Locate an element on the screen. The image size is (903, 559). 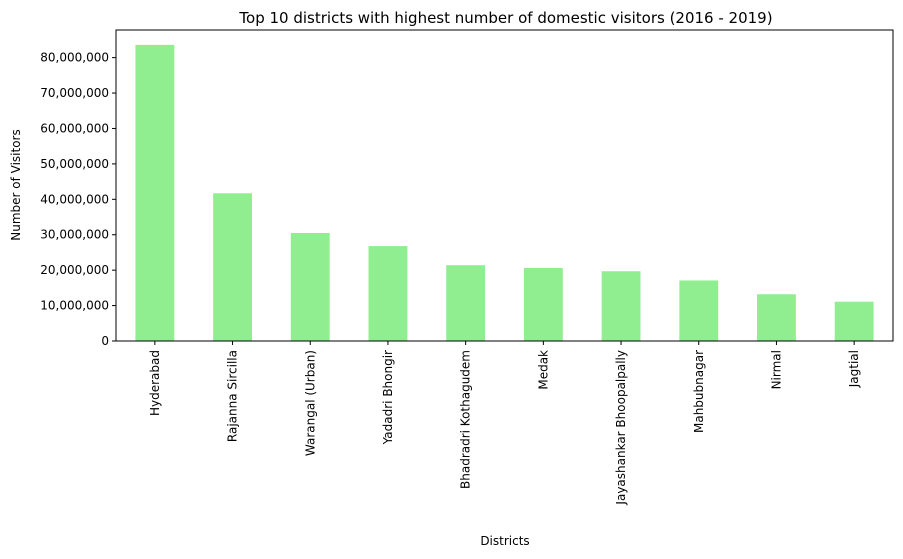
x-axis-label: Districts is located at coordinates (504, 541).